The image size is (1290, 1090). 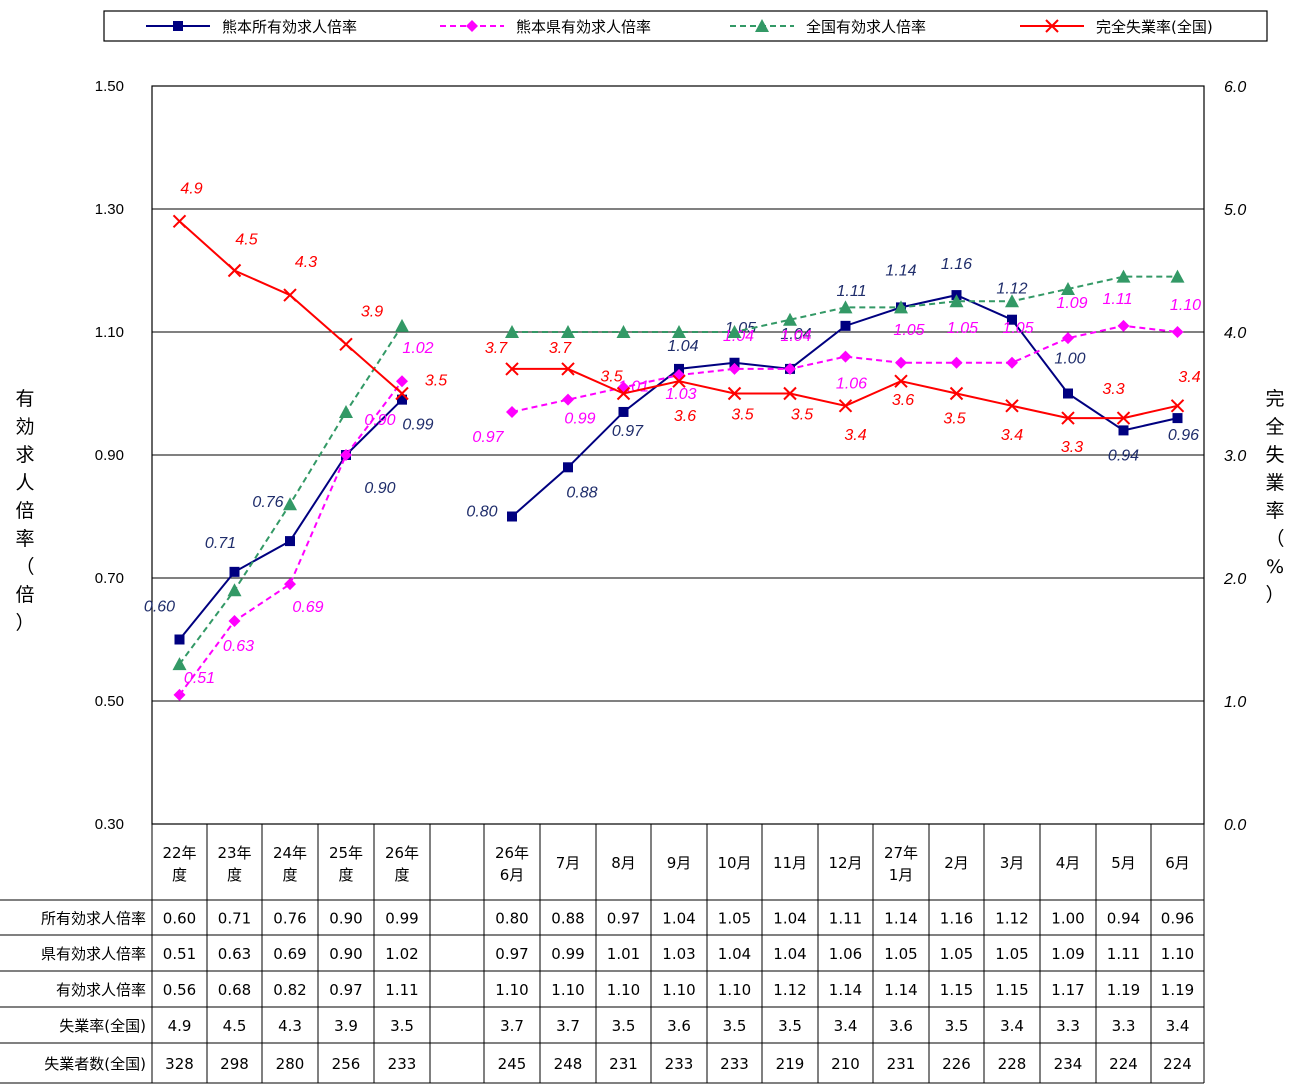 What do you see at coordinates (845, 954) in the screenshot?
I see `table-cell: 1.06` at bounding box center [845, 954].